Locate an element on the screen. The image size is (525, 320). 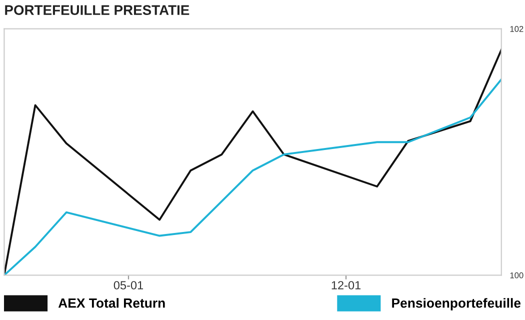
y-tick-label: 100 is located at coordinates (517, 275).